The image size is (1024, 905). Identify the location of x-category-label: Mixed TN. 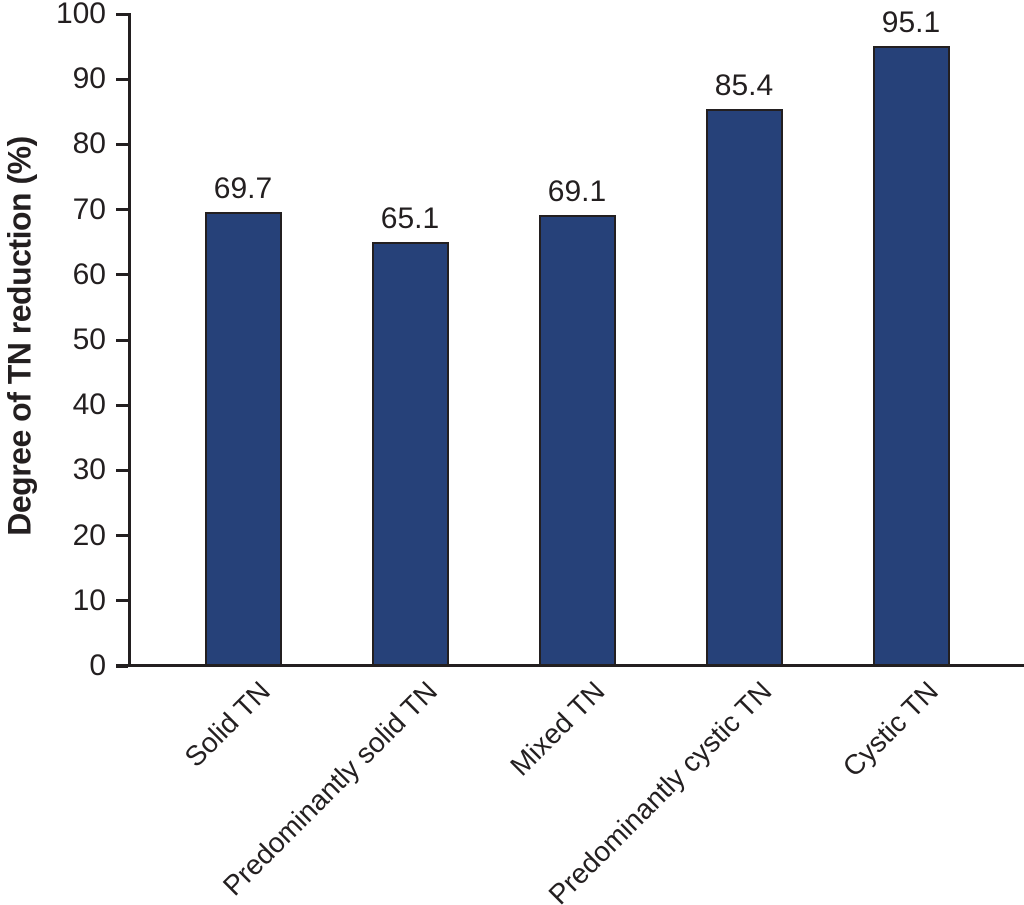
(557, 728).